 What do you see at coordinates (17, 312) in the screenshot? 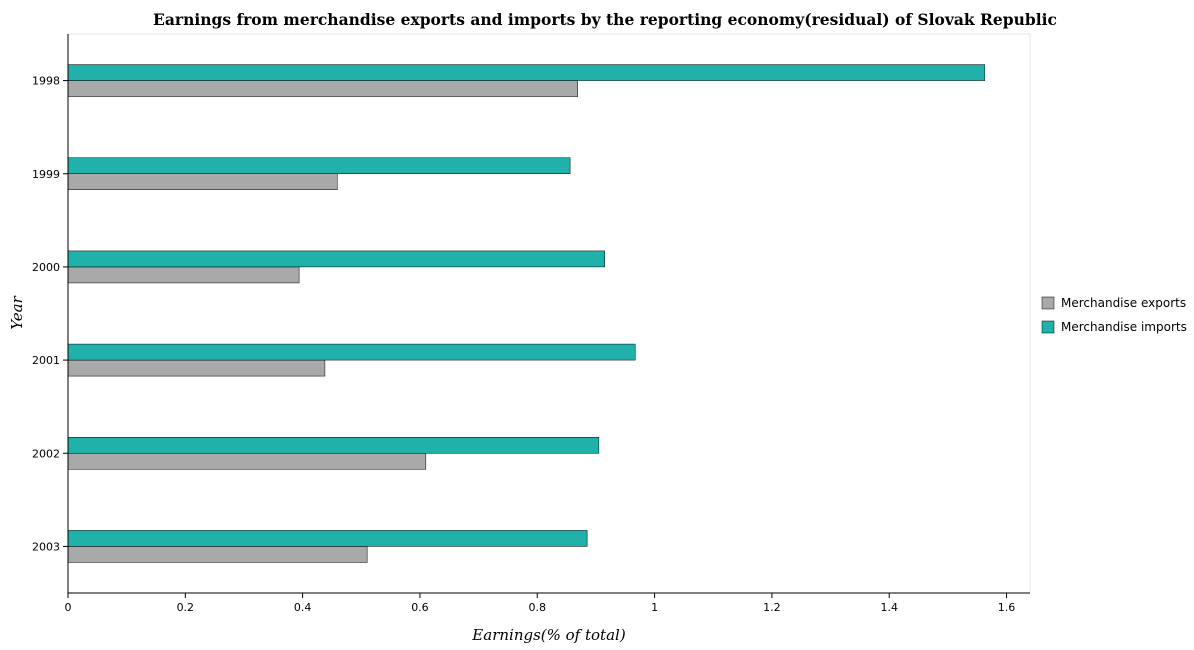
I see `y-axis-title: Year` at bounding box center [17, 312].